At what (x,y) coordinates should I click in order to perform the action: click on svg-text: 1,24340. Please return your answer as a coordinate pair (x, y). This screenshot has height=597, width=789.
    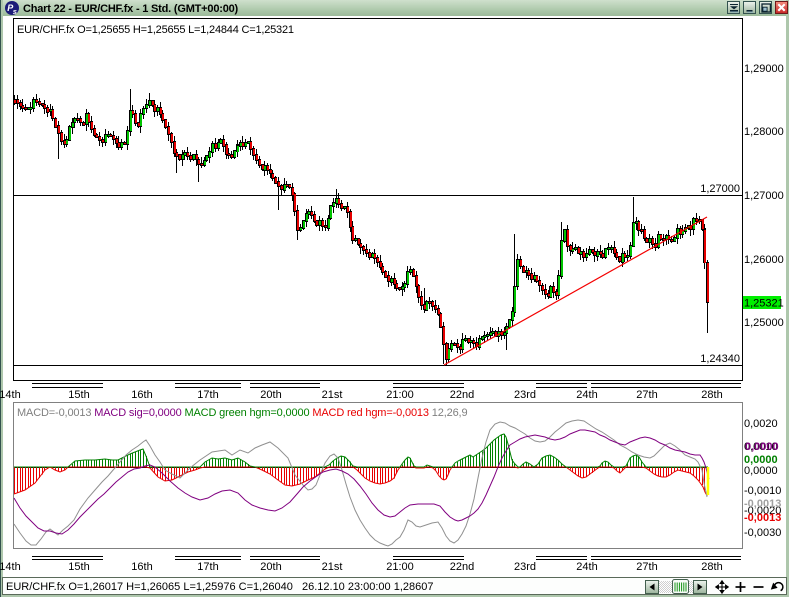
    Looking at the image, I should click on (720, 359).